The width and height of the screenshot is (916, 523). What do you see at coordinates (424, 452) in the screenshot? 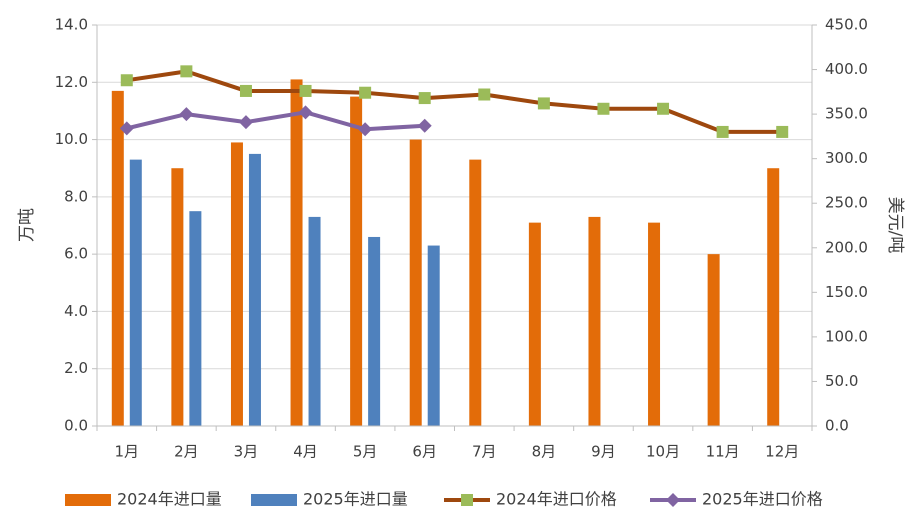
I see `x-tick-label: 6月` at bounding box center [424, 452].